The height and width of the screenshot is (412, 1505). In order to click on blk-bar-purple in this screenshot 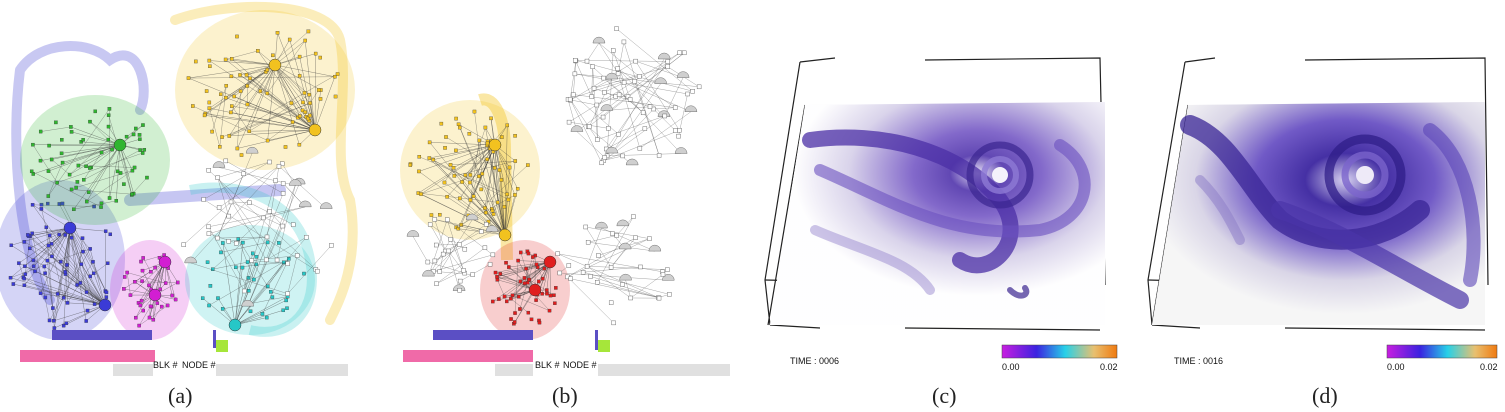, I will do `click(483, 335)`.